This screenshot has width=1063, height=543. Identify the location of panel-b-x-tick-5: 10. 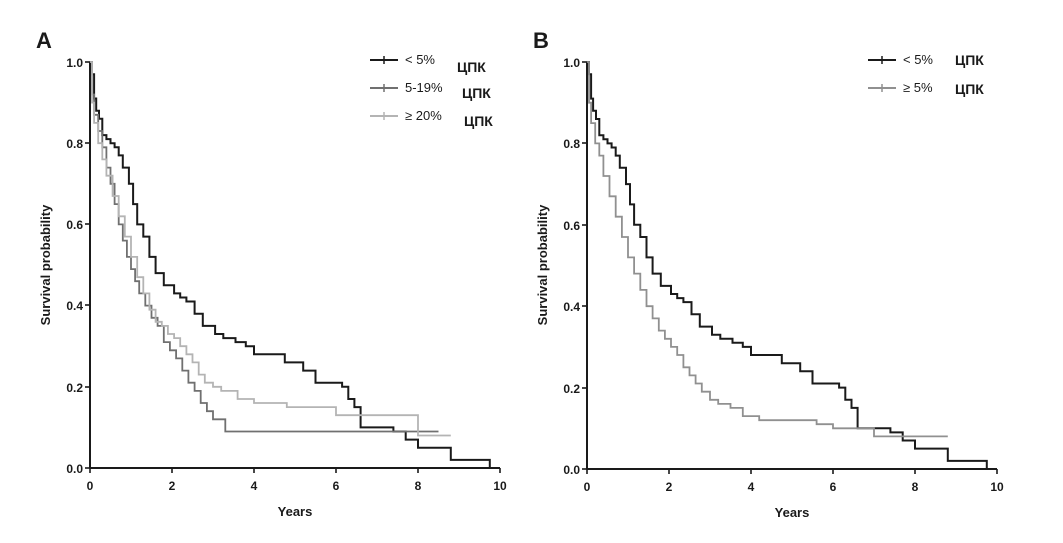
(997, 487).